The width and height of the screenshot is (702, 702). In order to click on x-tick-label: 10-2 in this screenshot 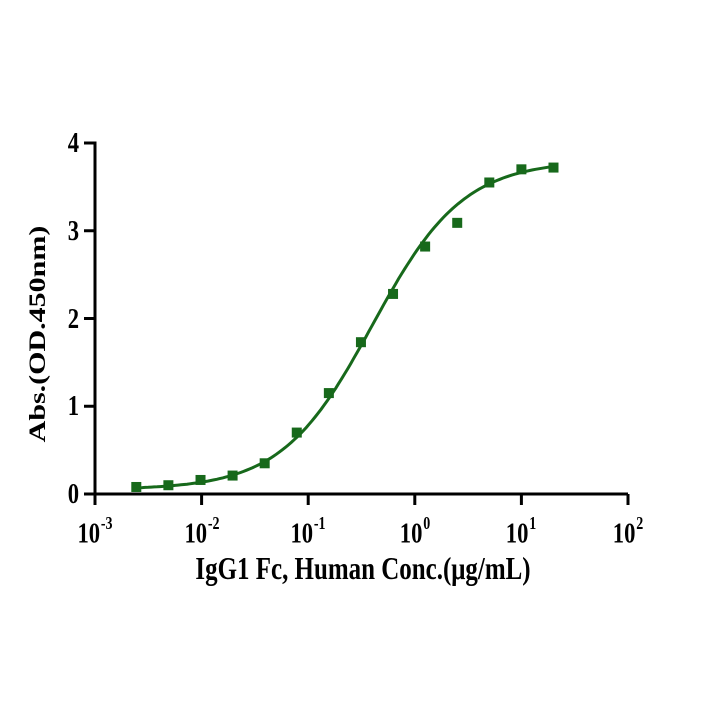, I will do `click(201, 530)`.